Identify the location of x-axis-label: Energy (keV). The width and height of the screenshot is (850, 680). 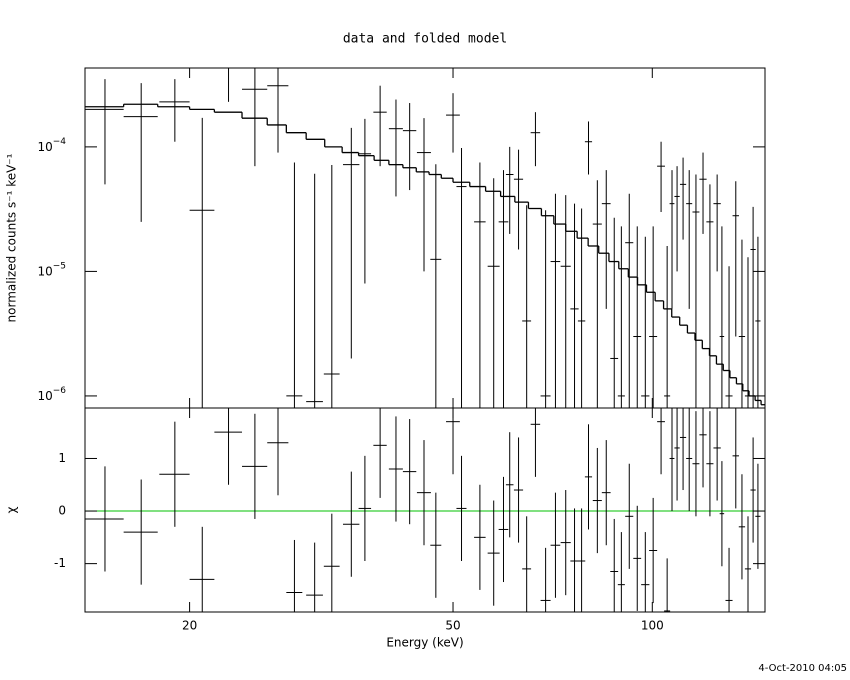
(424, 643).